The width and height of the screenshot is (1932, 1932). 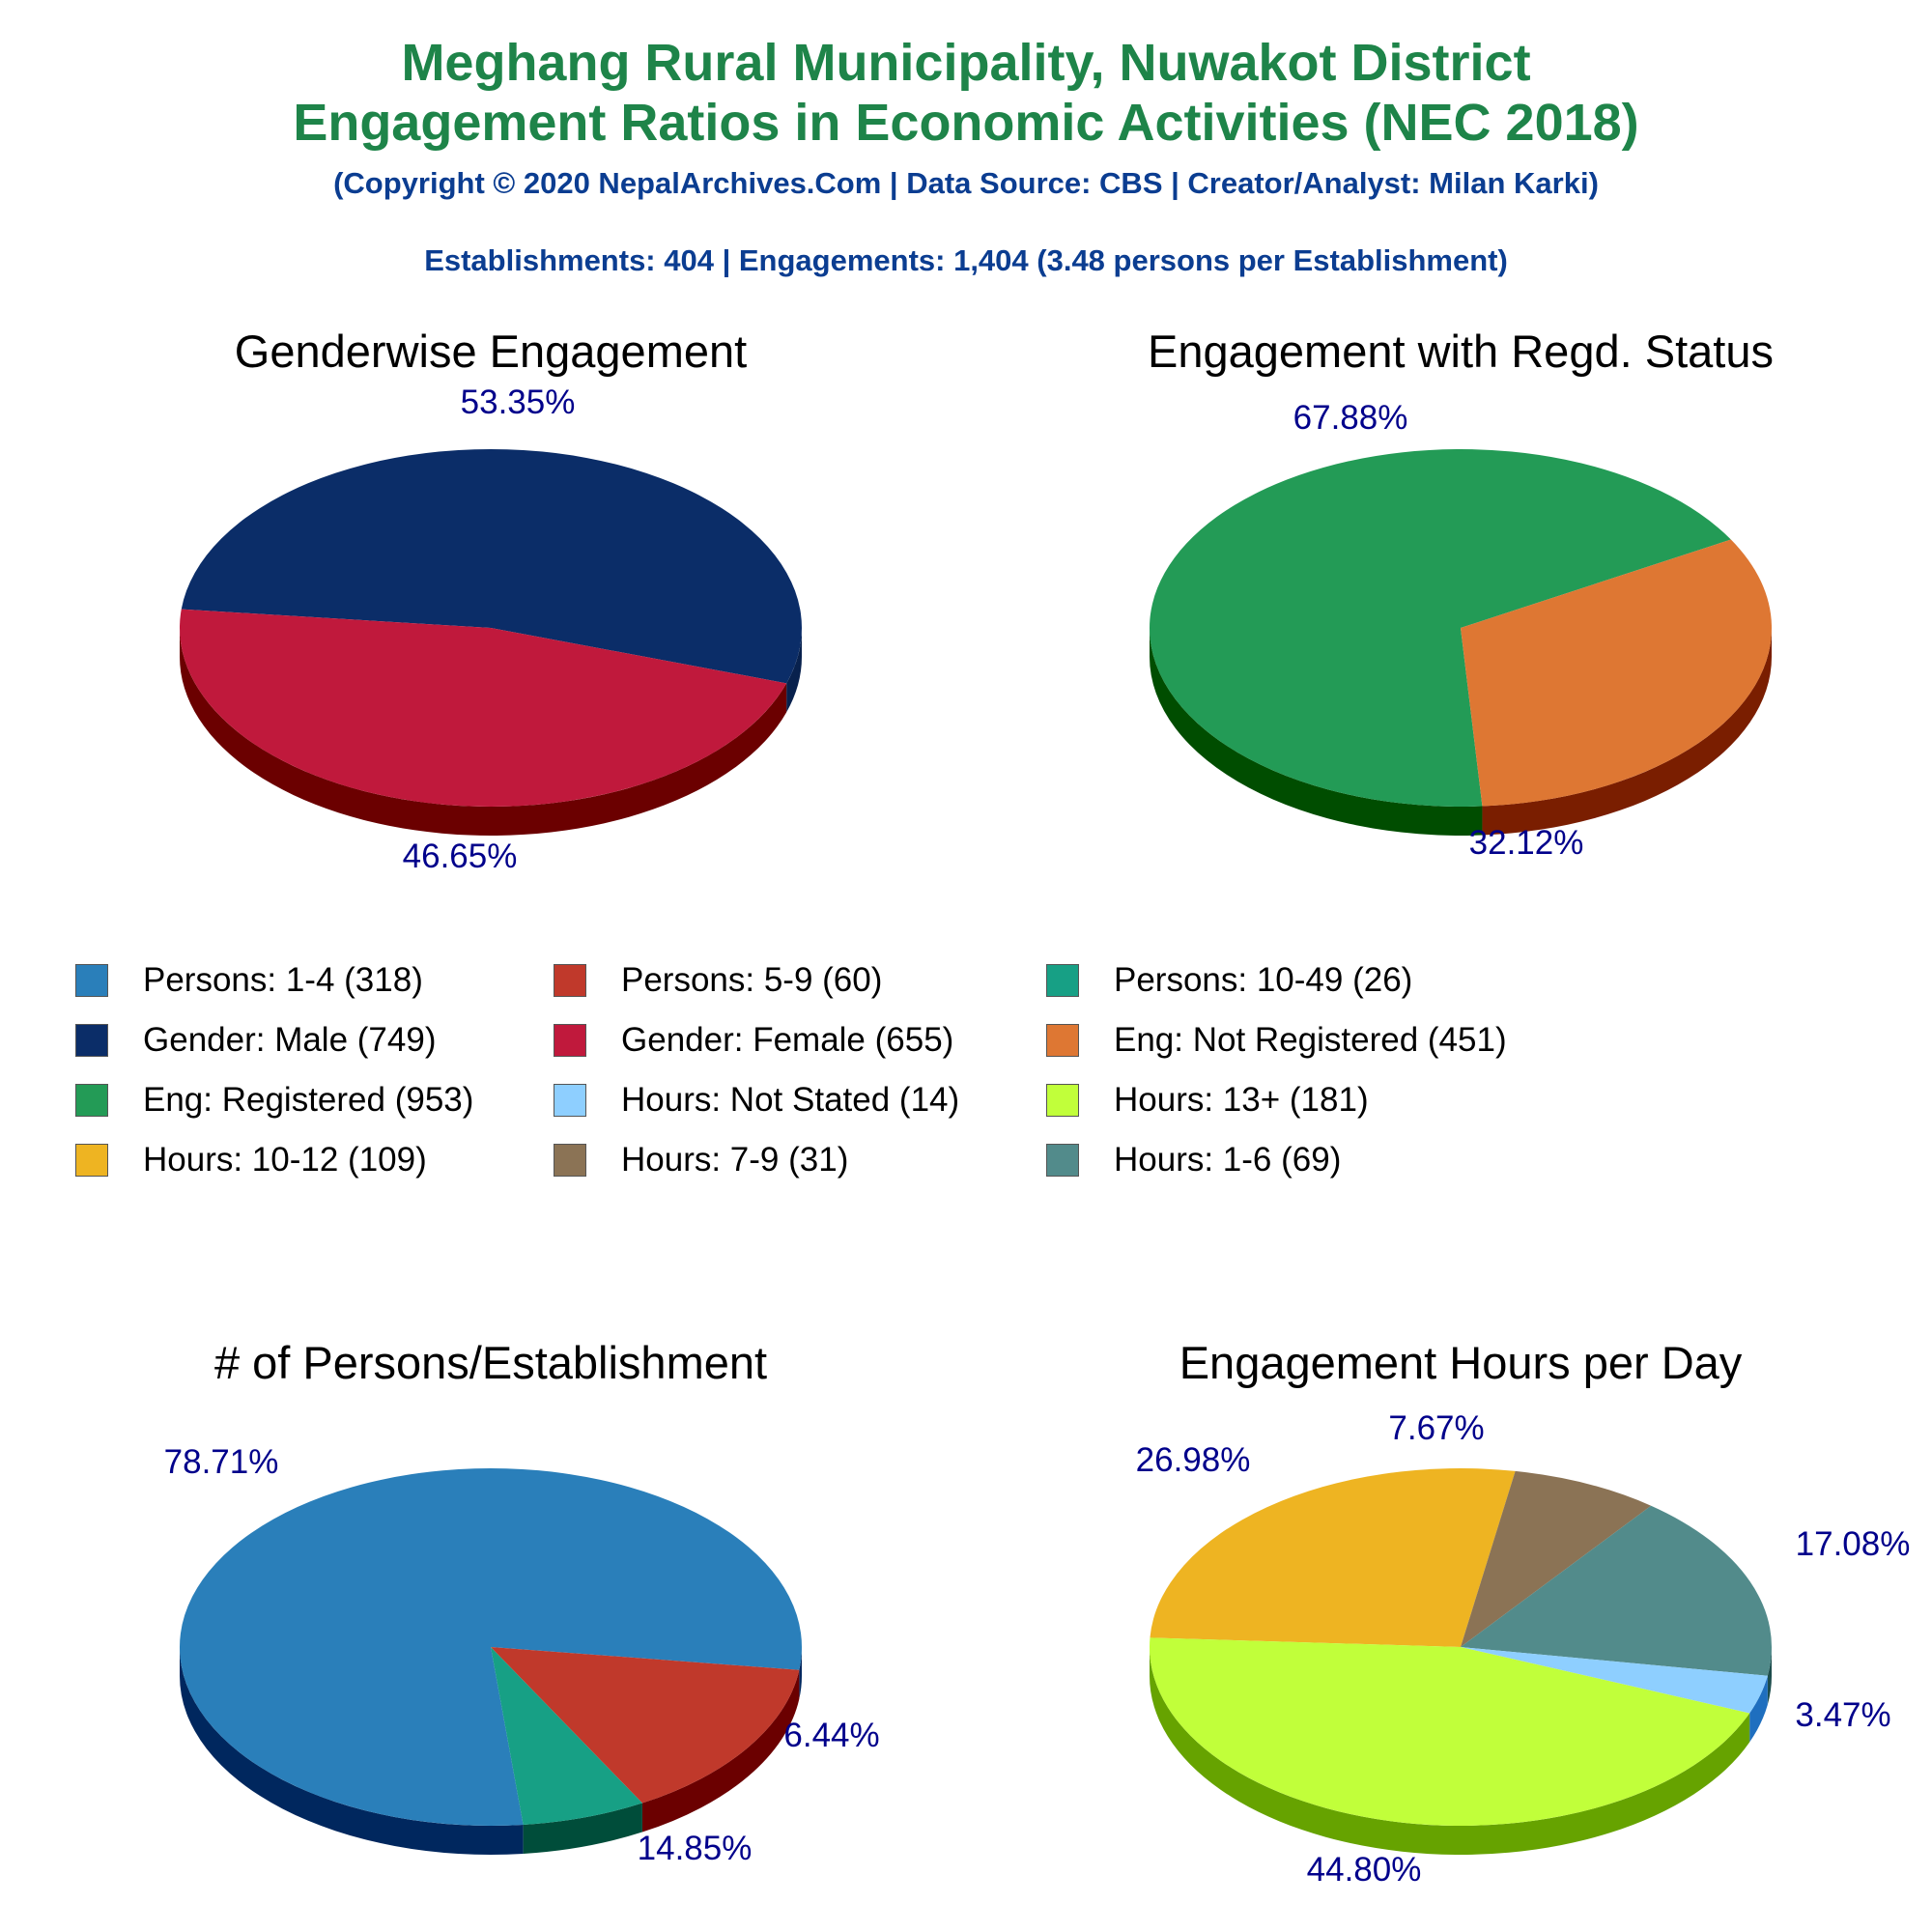 I want to click on pie-chart-title: Engagement Hours per Day, so click(x=1461, y=1362).